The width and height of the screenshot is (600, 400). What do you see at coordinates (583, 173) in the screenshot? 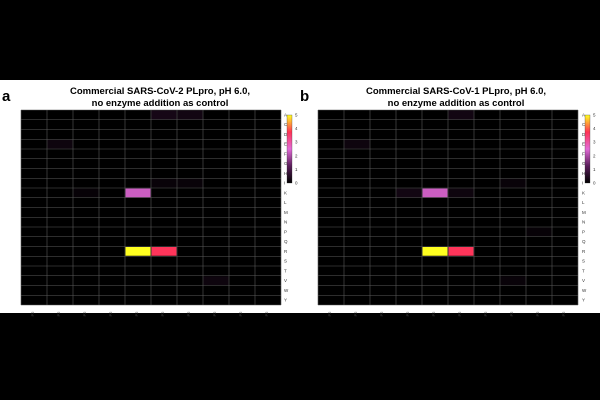
I see `heatmap-b-row-label: H` at bounding box center [583, 173].